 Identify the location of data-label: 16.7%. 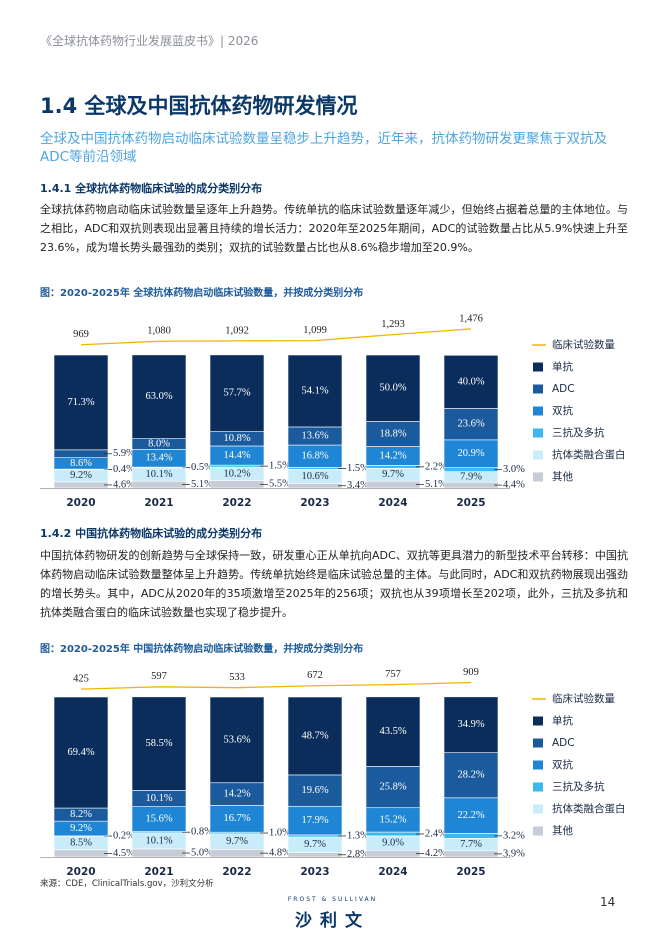
(236, 818).